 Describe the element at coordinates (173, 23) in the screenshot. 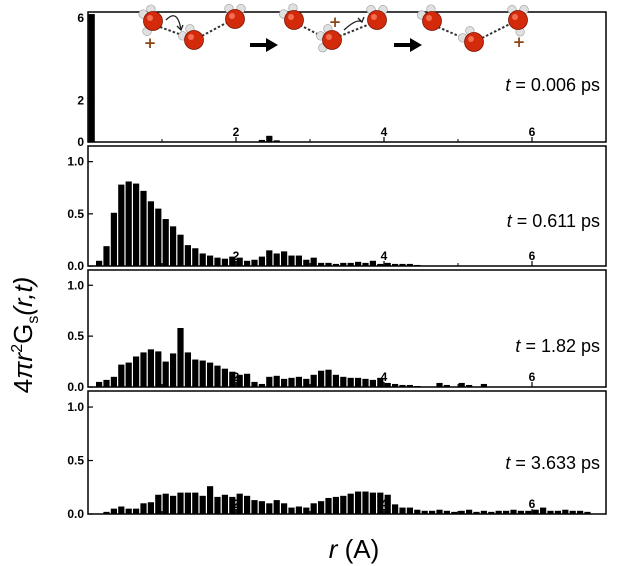

I see `hop-arrow` at that location.